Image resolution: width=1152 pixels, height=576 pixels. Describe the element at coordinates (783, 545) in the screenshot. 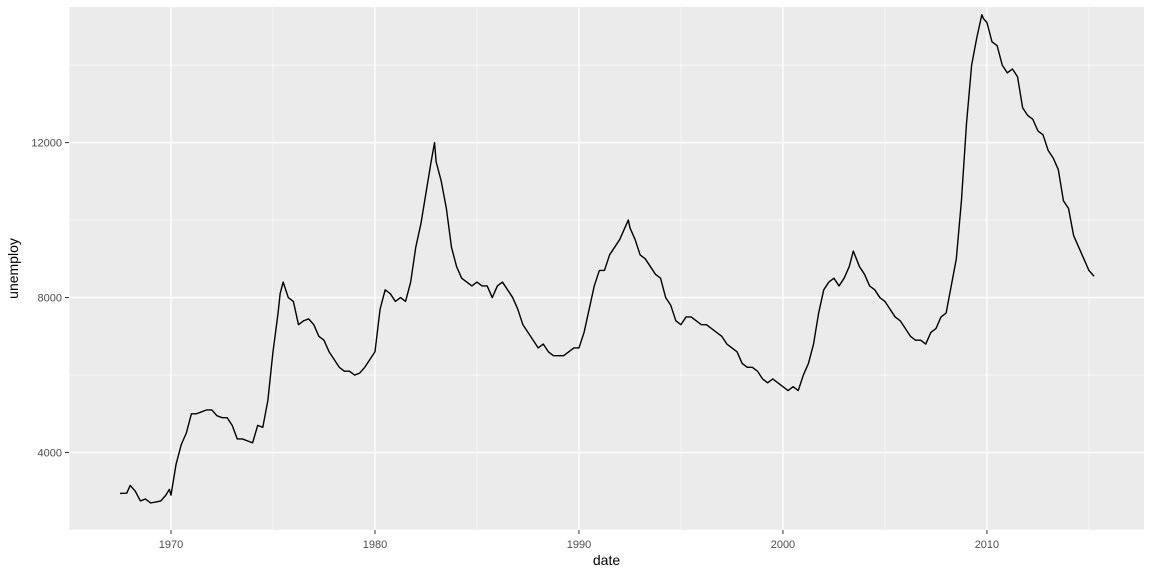

I see `x-tick-label: 2000` at that location.